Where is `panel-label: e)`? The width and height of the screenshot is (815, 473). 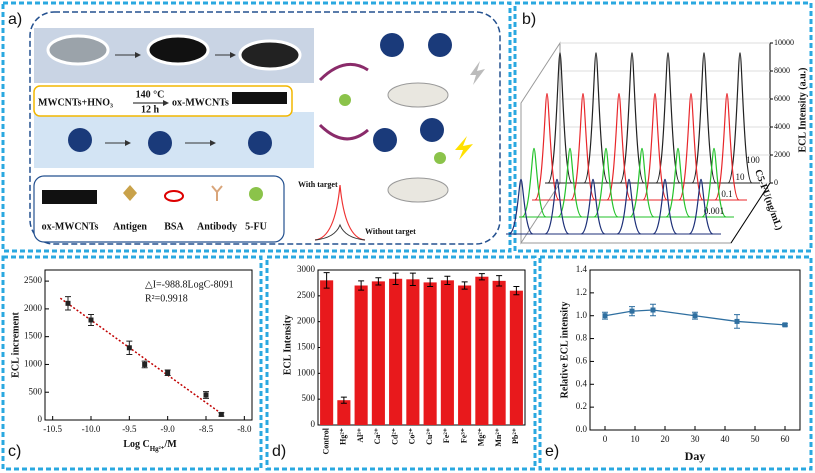
panel-label: e) is located at coordinates (552, 451).